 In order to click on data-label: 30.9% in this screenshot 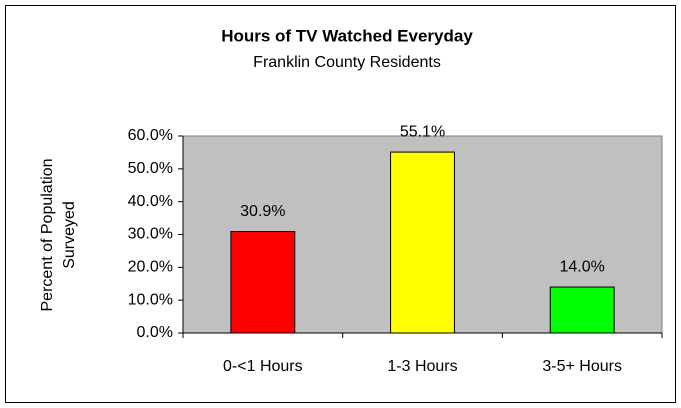, I will do `click(262, 211)`.